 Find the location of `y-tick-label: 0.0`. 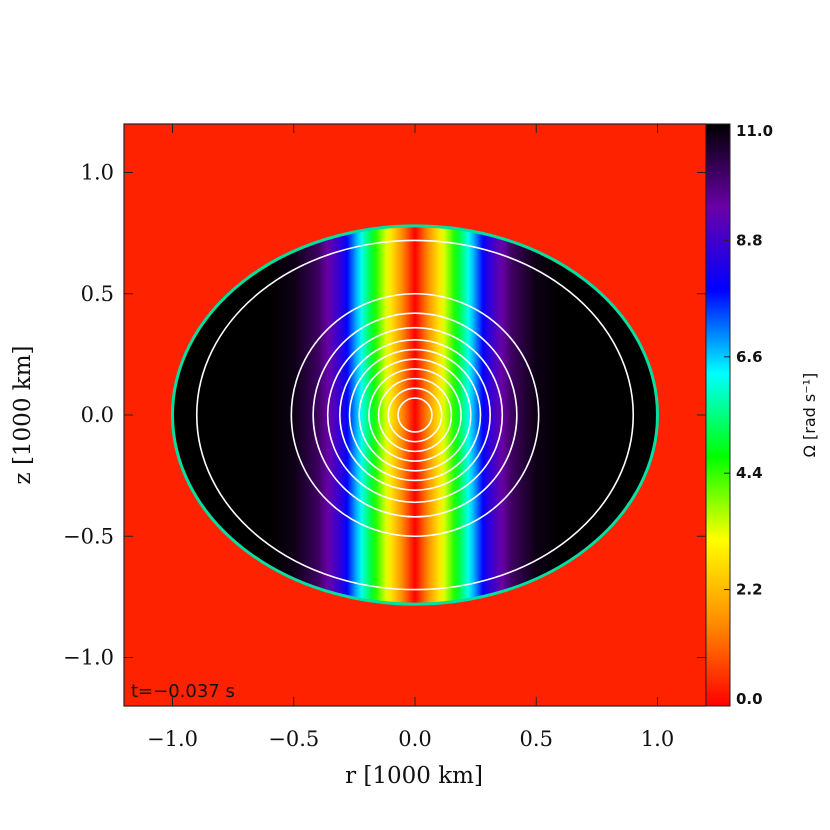

y-tick-label: 0.0 is located at coordinates (97, 415).